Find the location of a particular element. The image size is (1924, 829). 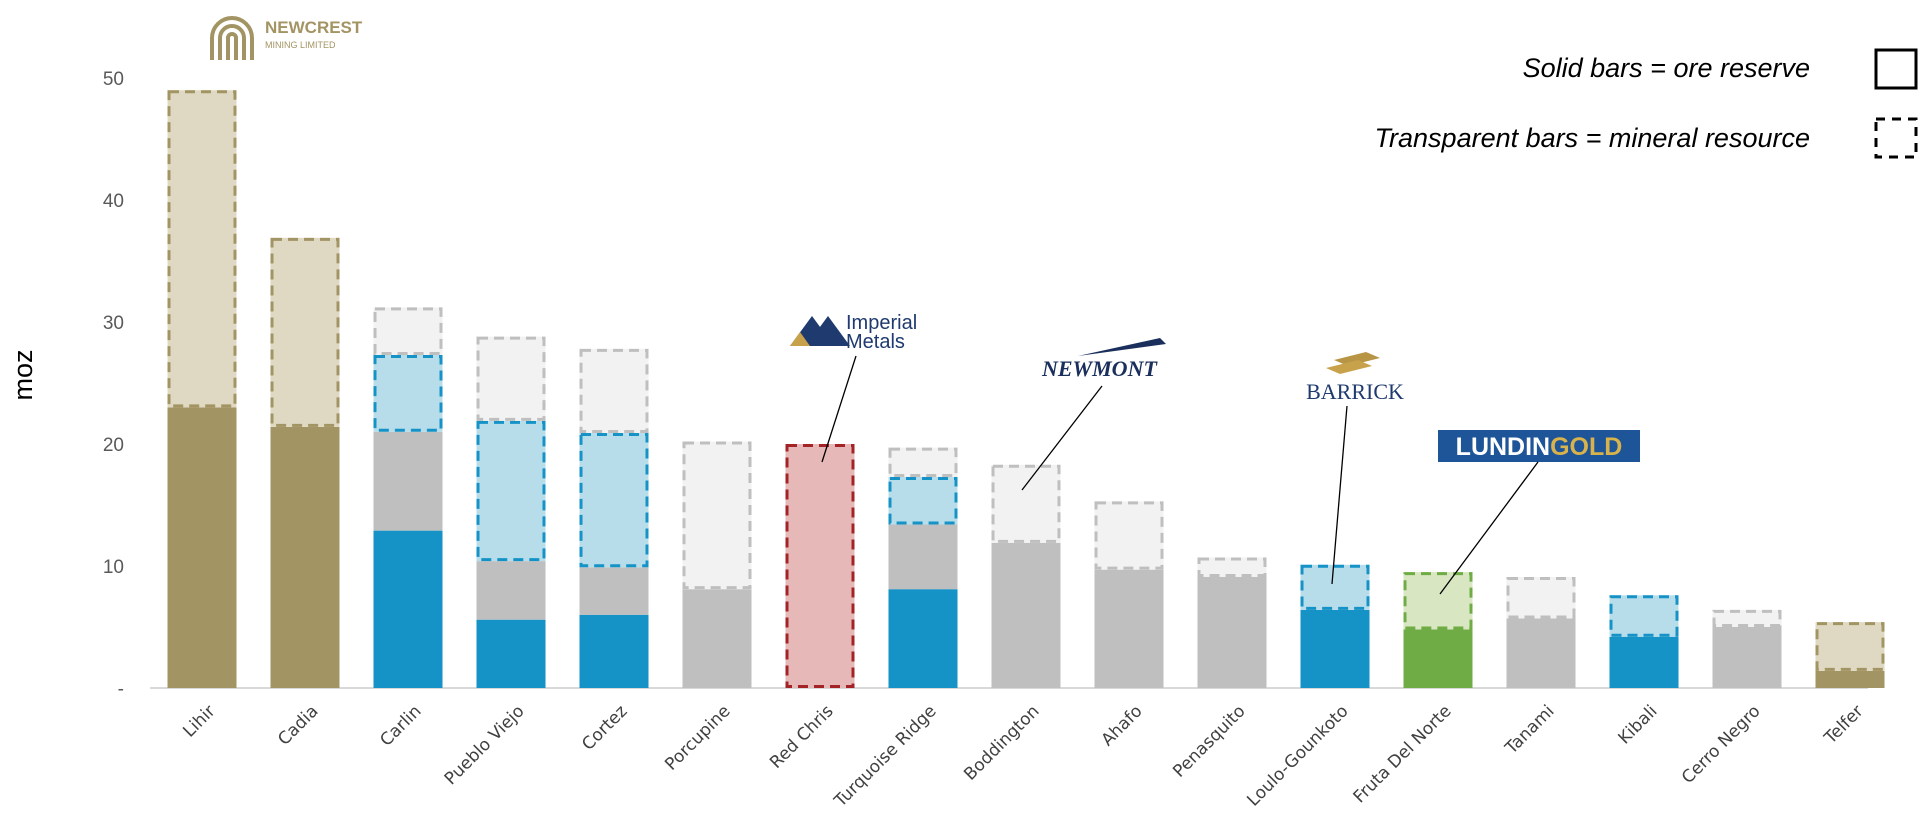

newcrest-emblem-icon is located at coordinates (232, 38).